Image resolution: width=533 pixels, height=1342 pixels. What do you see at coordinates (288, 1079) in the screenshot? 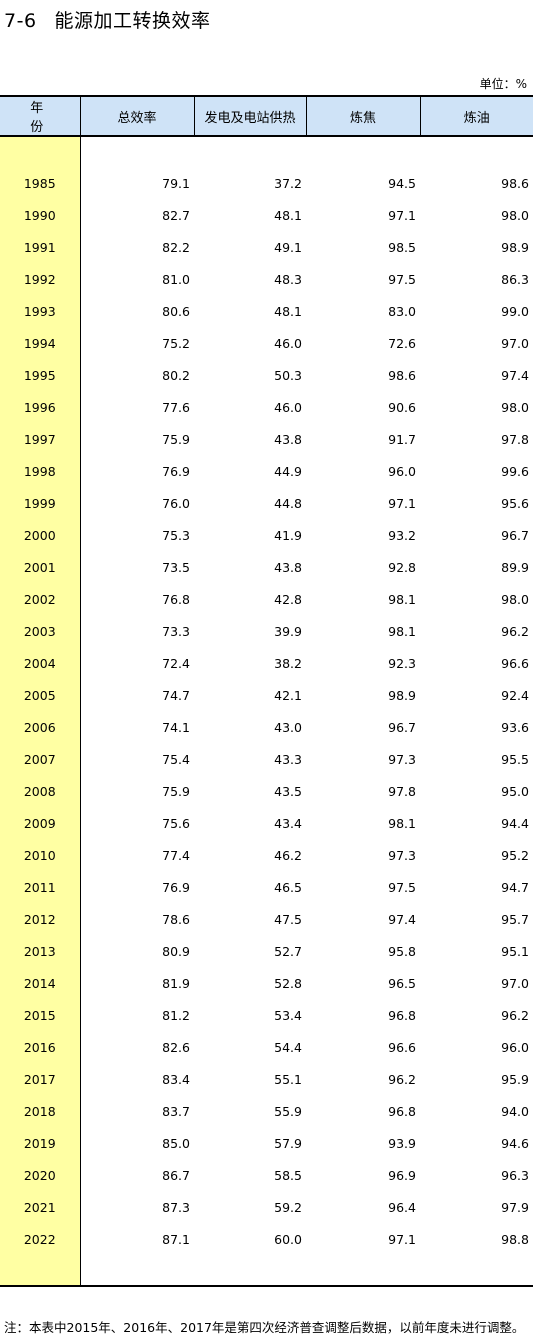
I see `cell-power: 55.1` at bounding box center [288, 1079].